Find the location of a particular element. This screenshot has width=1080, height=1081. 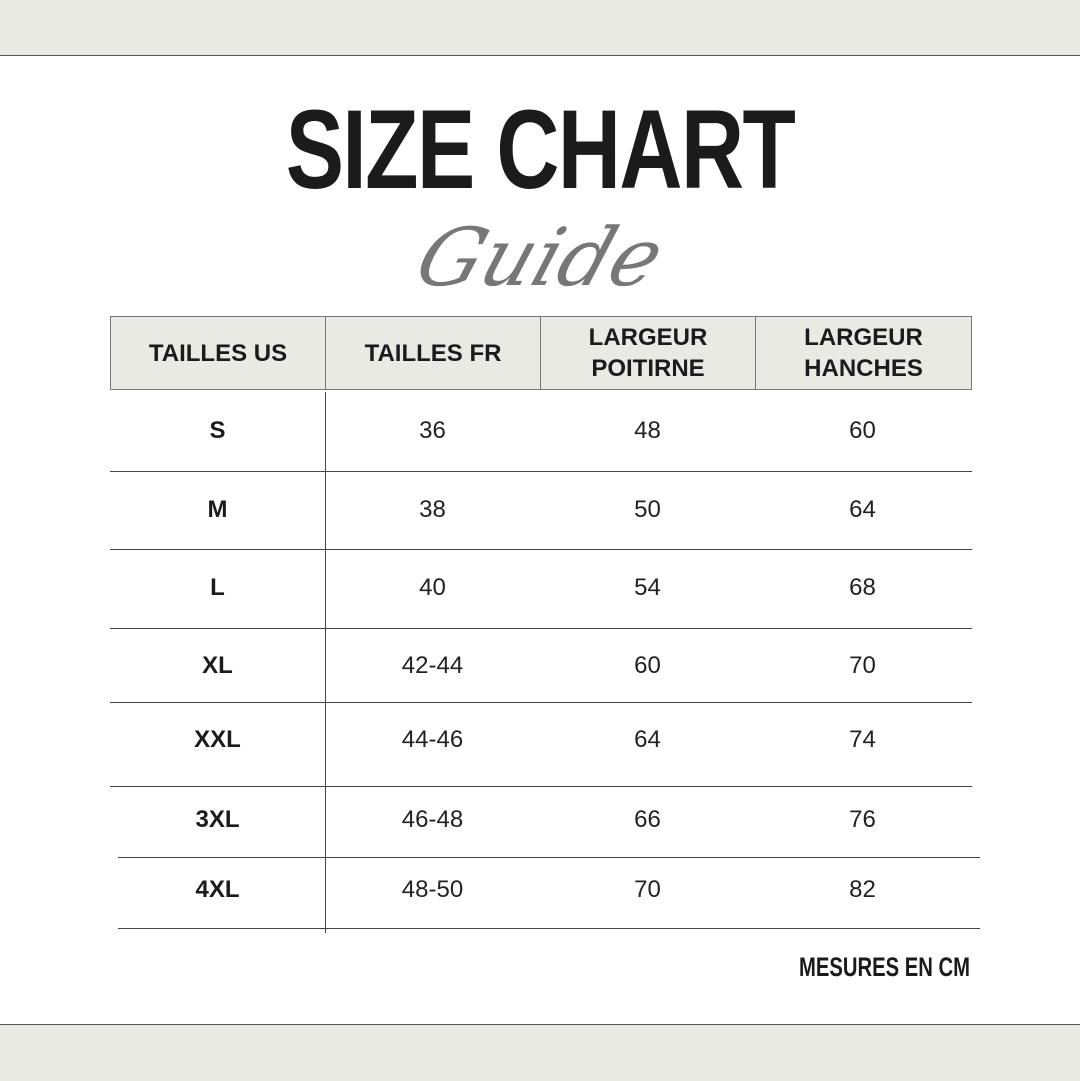

table-cell: 76 is located at coordinates (862, 819).